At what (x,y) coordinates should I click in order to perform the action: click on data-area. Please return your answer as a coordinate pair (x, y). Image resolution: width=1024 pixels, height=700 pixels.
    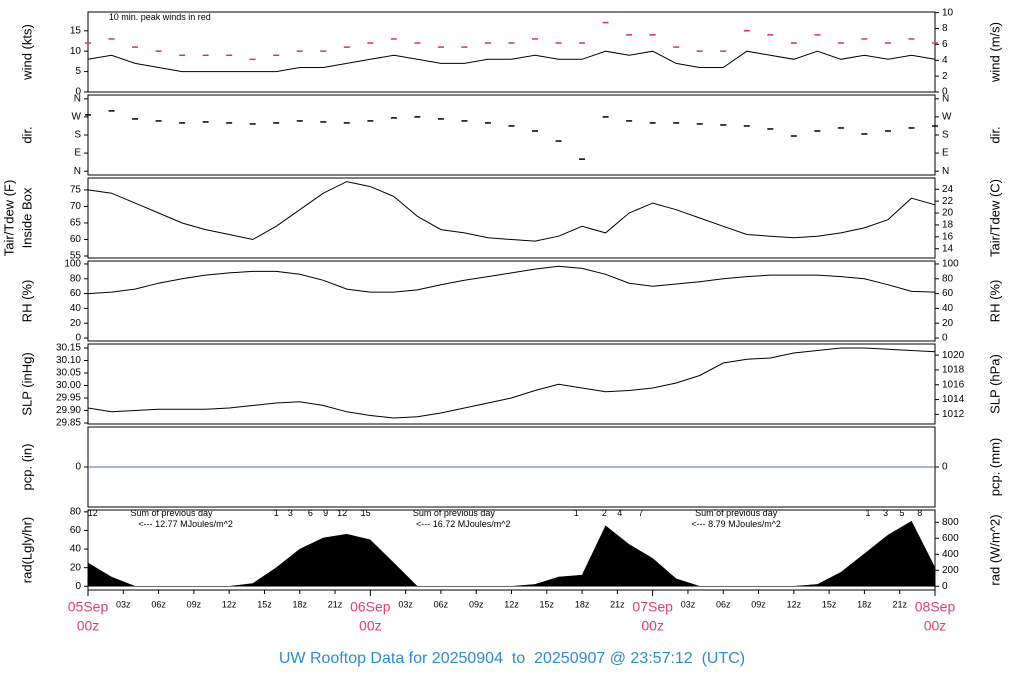
    Looking at the image, I should click on (511, 553).